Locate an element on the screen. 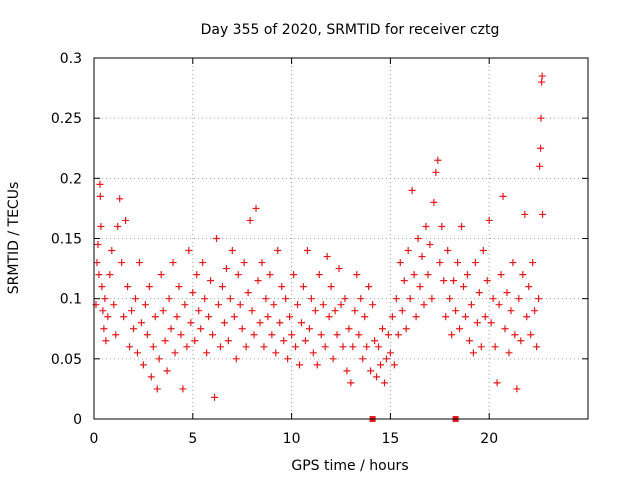 The image size is (640, 480). y-tick-label: 0.1 is located at coordinates (71, 300).